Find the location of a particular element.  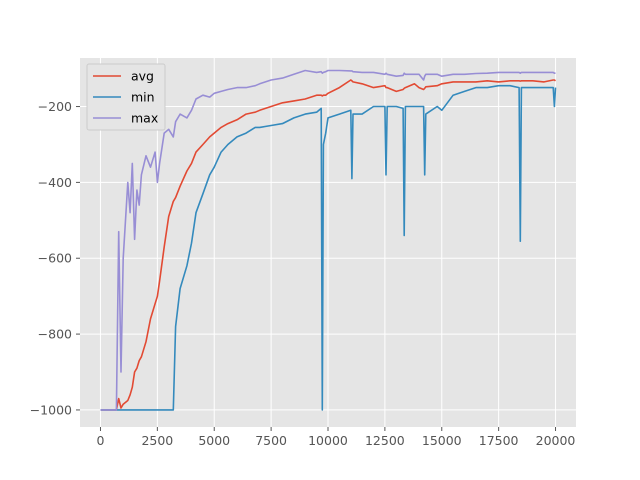

x-tick-label: 2500 is located at coordinates (157, 440).